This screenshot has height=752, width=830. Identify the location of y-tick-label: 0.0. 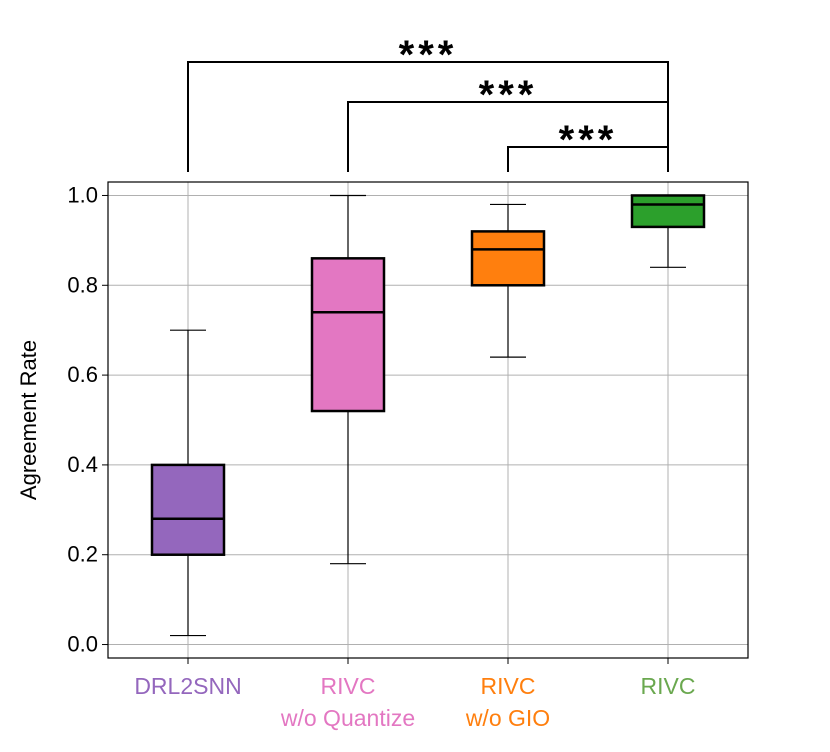
(82, 644).